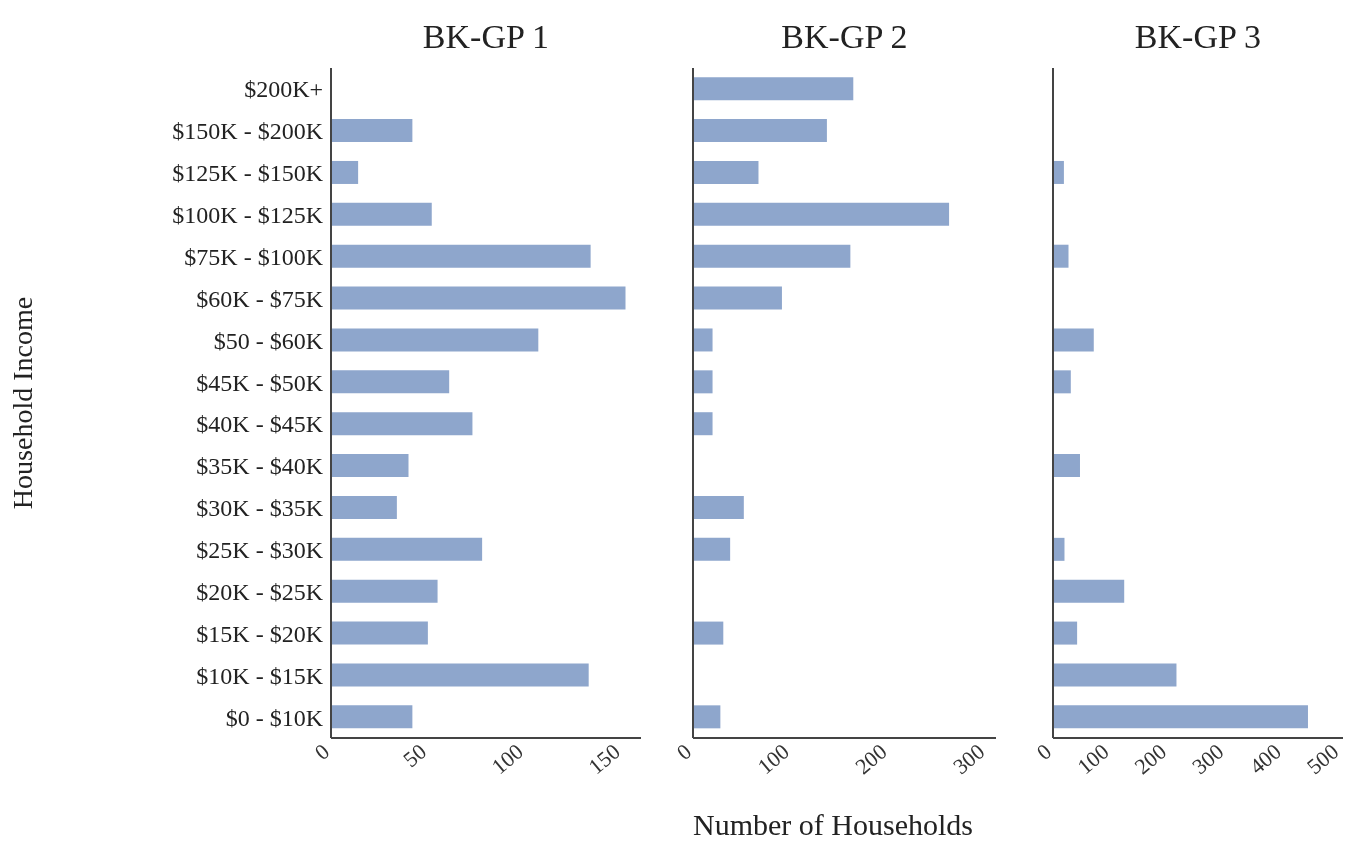  I want to click on y-tick-label: $30K - $35K, so click(260, 508).